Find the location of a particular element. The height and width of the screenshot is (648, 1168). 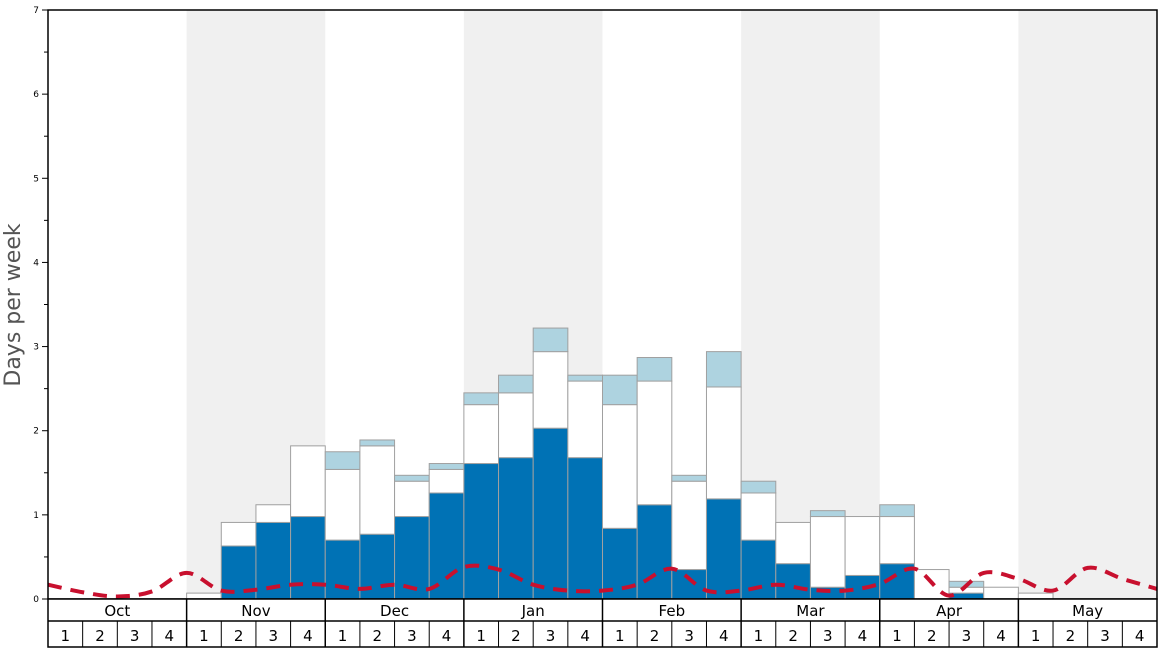

dashed-trend-line is located at coordinates (602, 581).